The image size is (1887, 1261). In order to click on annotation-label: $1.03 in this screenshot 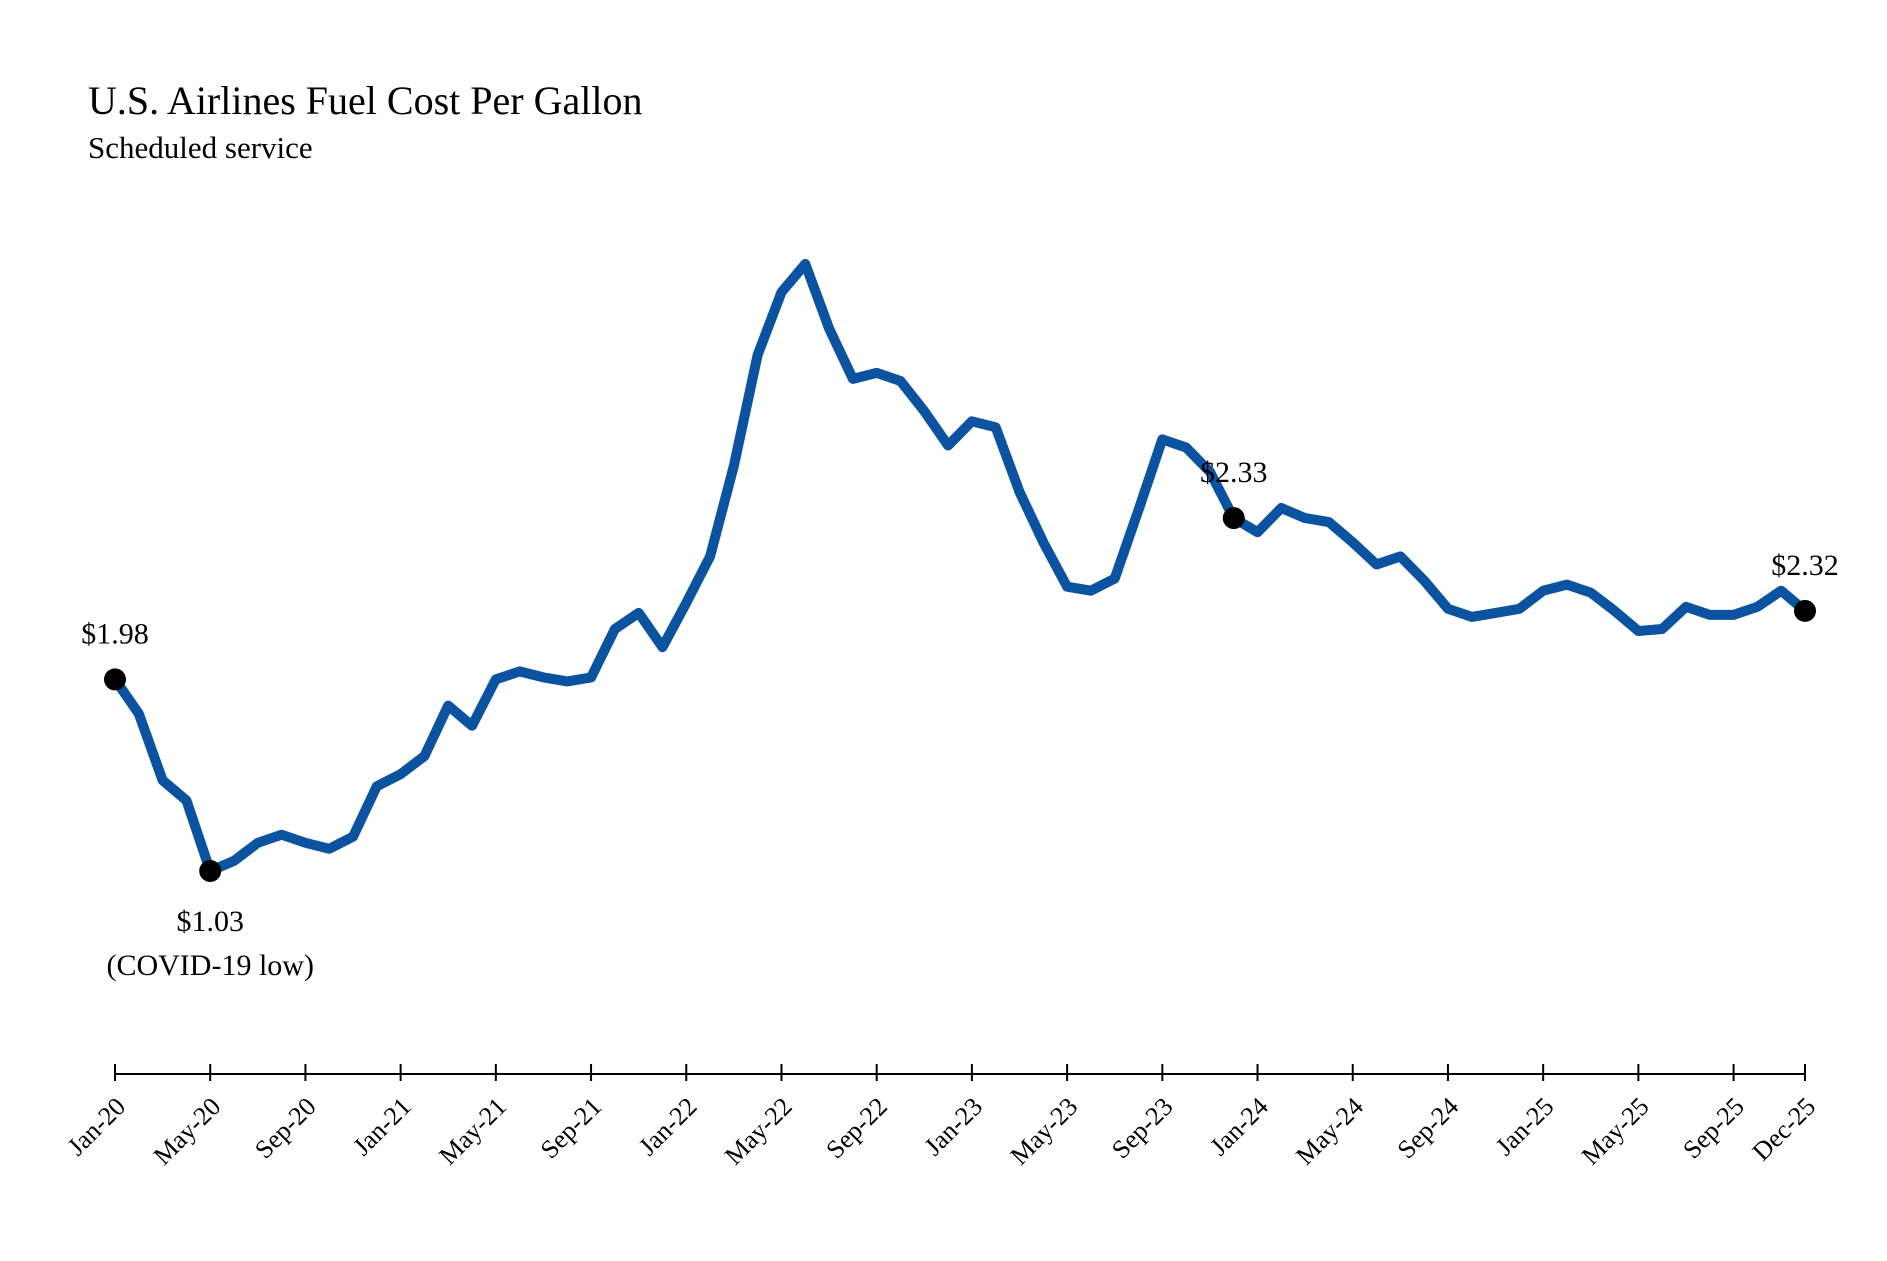, I will do `click(210, 921)`.